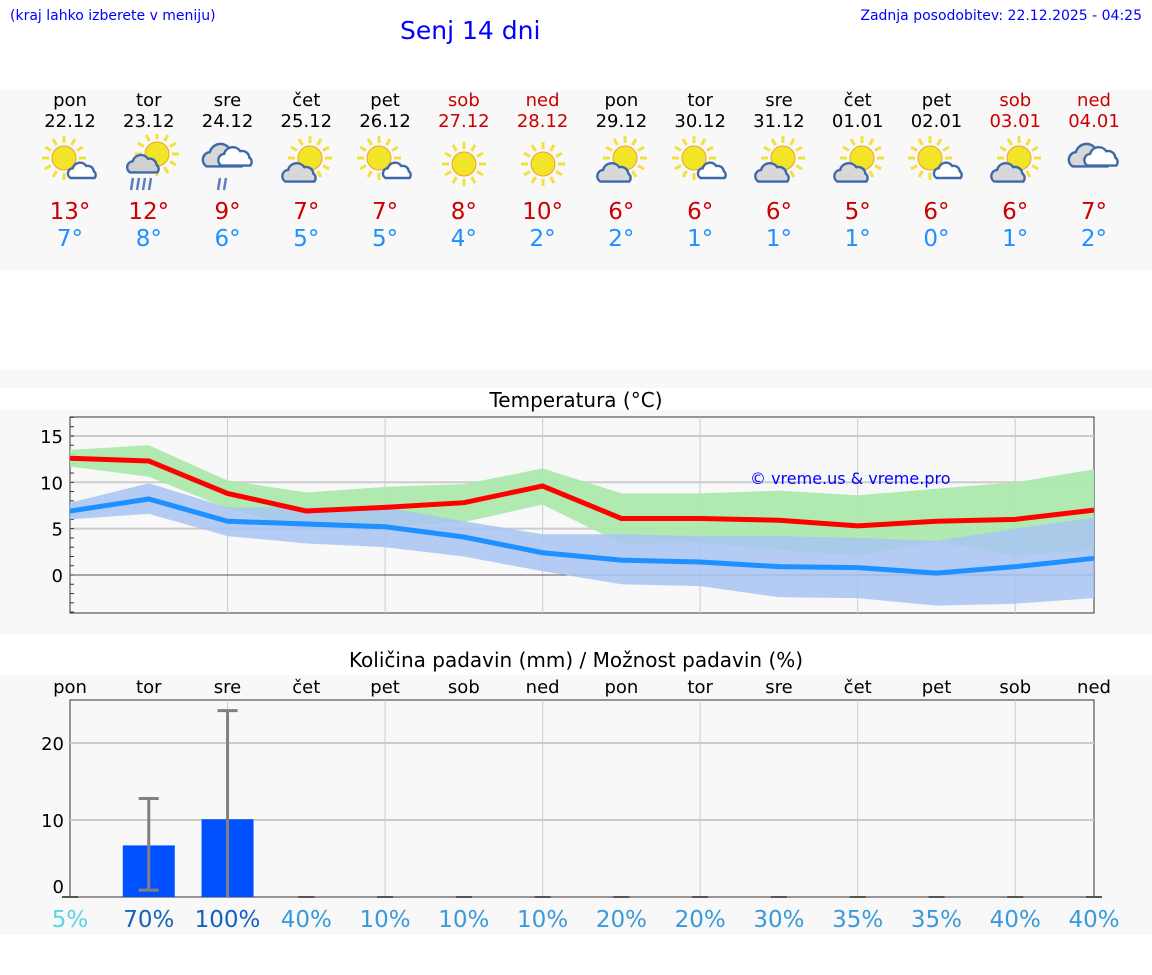 This screenshot has height=975, width=1152. What do you see at coordinates (621, 121) in the screenshot?
I see `day-date: 29.12` at bounding box center [621, 121].